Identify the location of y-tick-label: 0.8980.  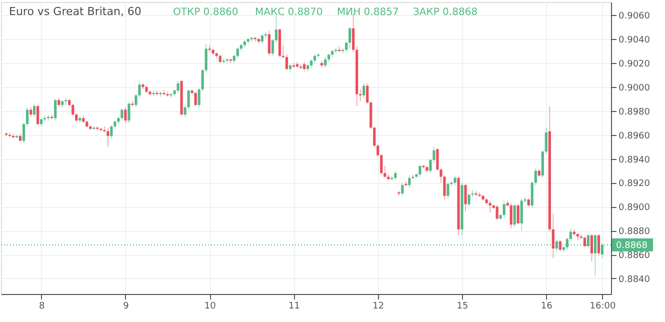
(634, 112).